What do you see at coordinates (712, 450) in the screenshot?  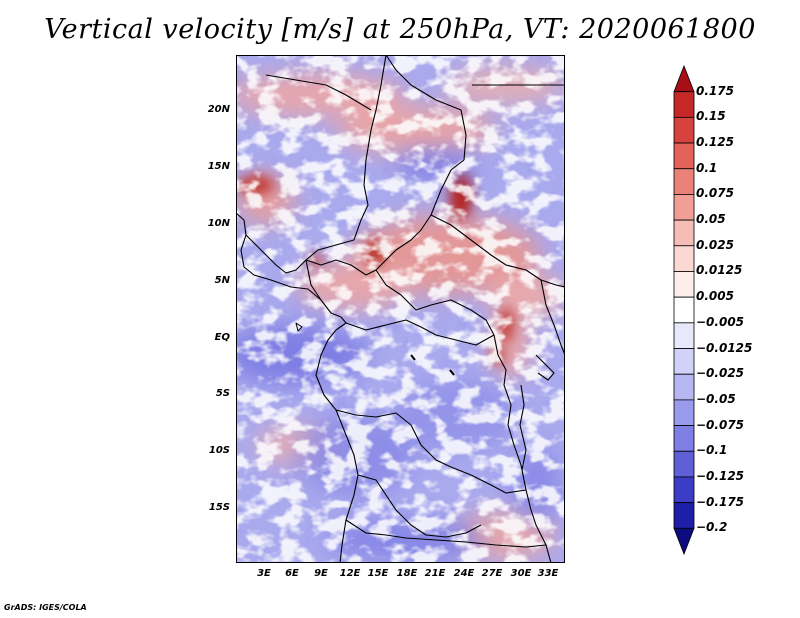 I see `colorbar-tick-label: −0.1` at bounding box center [712, 450].